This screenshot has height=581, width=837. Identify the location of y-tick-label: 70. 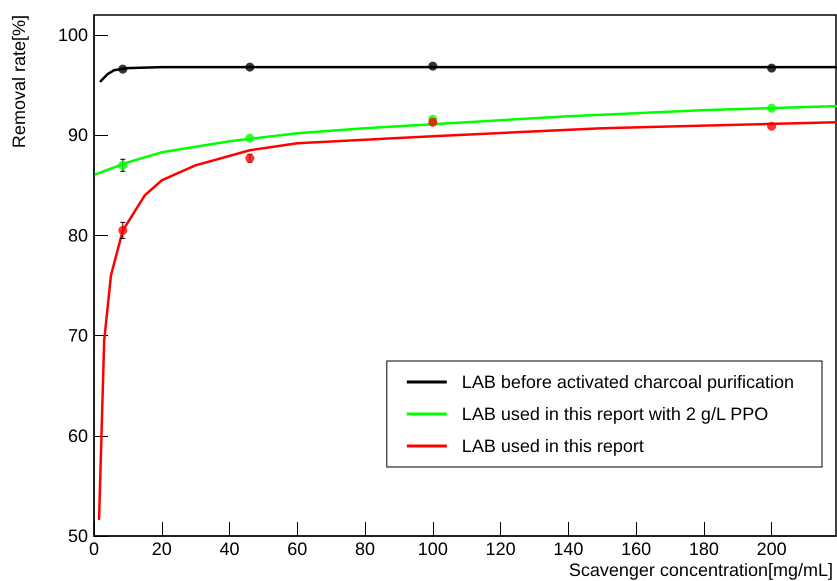
(78, 336).